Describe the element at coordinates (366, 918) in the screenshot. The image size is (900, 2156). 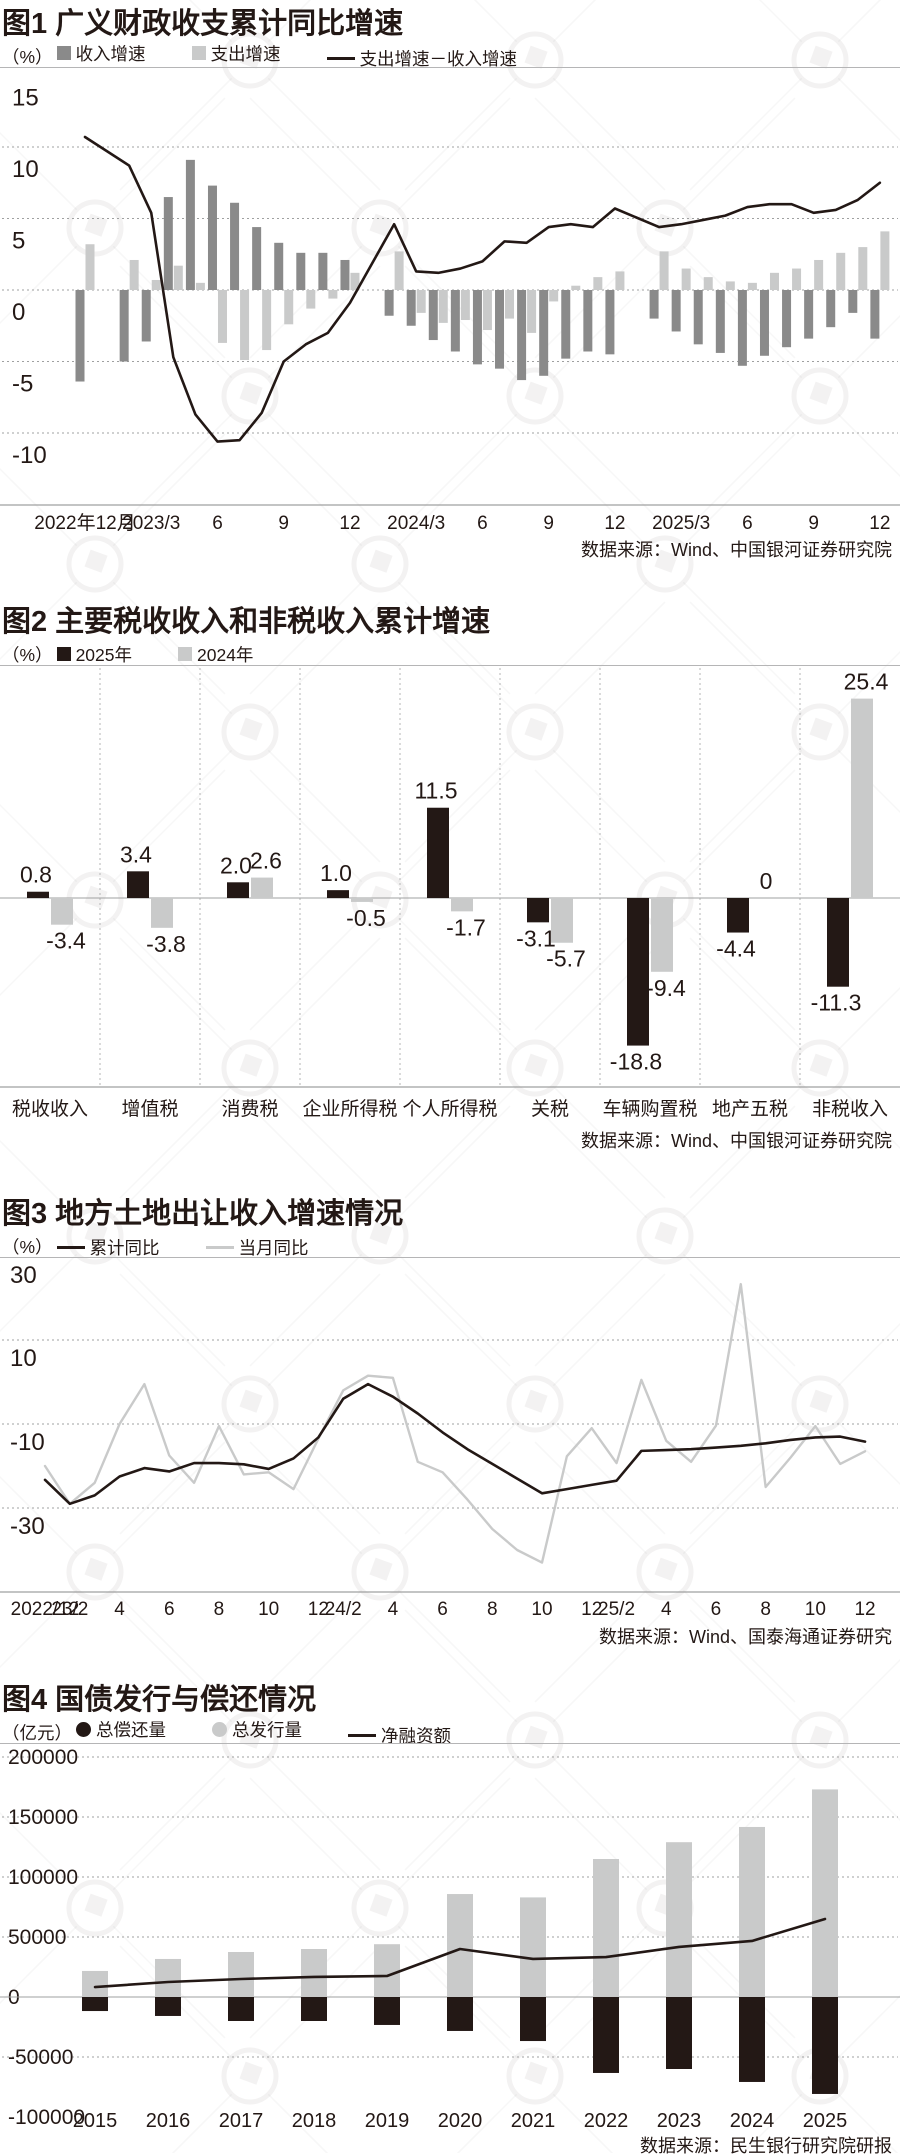
I see `value-label-2024: -0.5` at that location.